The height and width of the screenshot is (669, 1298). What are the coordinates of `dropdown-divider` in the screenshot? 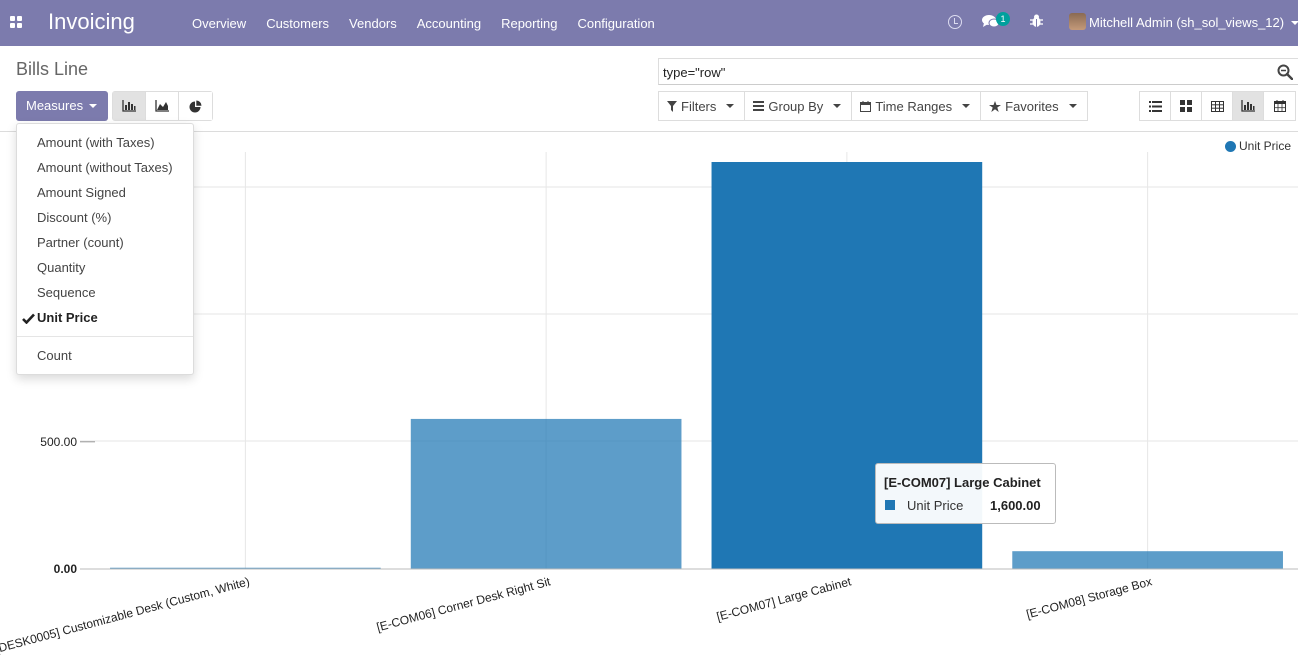 It's located at (105, 336).